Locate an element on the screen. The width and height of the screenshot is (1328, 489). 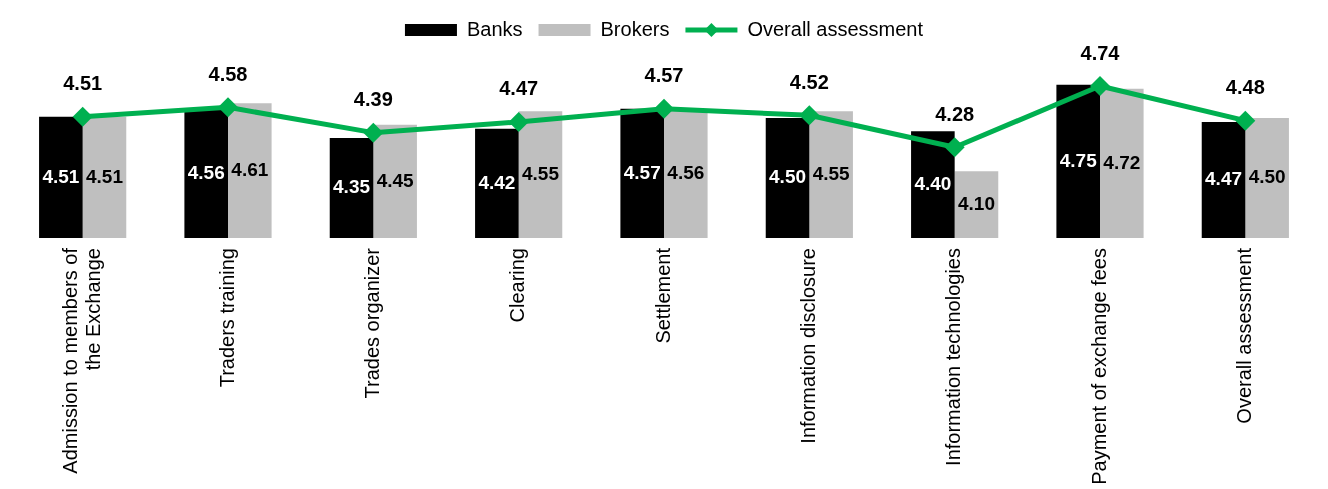
x-tick-label: Traders training is located at coordinates (226, 318).